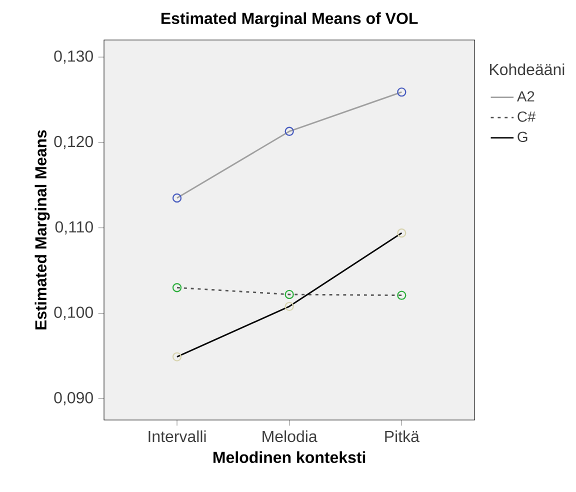  Describe the element at coordinates (74, 227) in the screenshot. I see `y-tick-label: 0,110` at that location.